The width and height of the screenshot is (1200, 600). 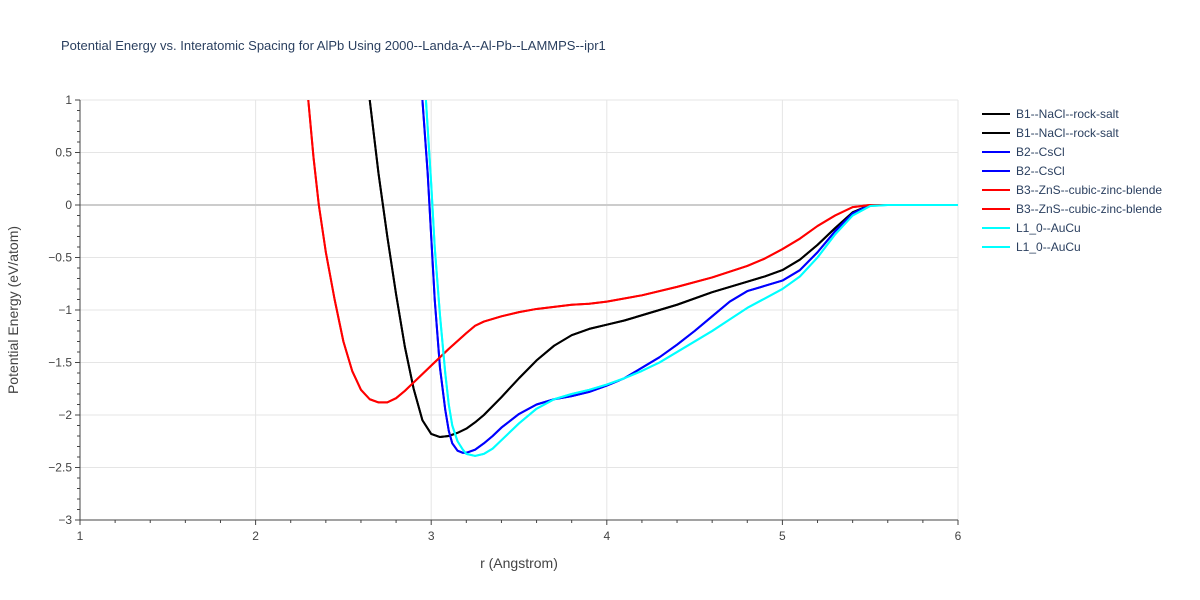 I want to click on y-tick-label: −1, so click(x=65, y=310).